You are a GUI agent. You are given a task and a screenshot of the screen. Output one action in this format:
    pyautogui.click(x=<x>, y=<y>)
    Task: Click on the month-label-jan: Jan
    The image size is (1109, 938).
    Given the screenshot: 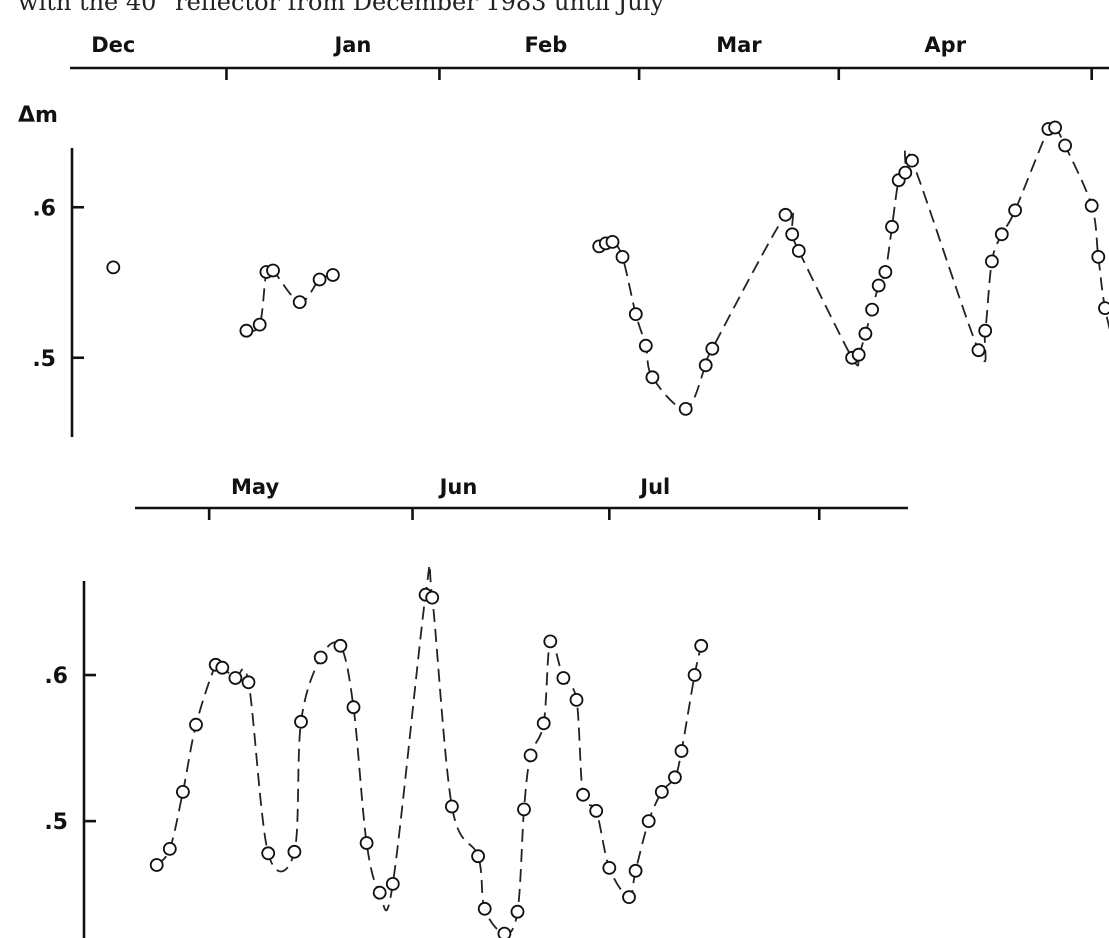 What is the action you would take?
    pyautogui.click(x=351, y=45)
    